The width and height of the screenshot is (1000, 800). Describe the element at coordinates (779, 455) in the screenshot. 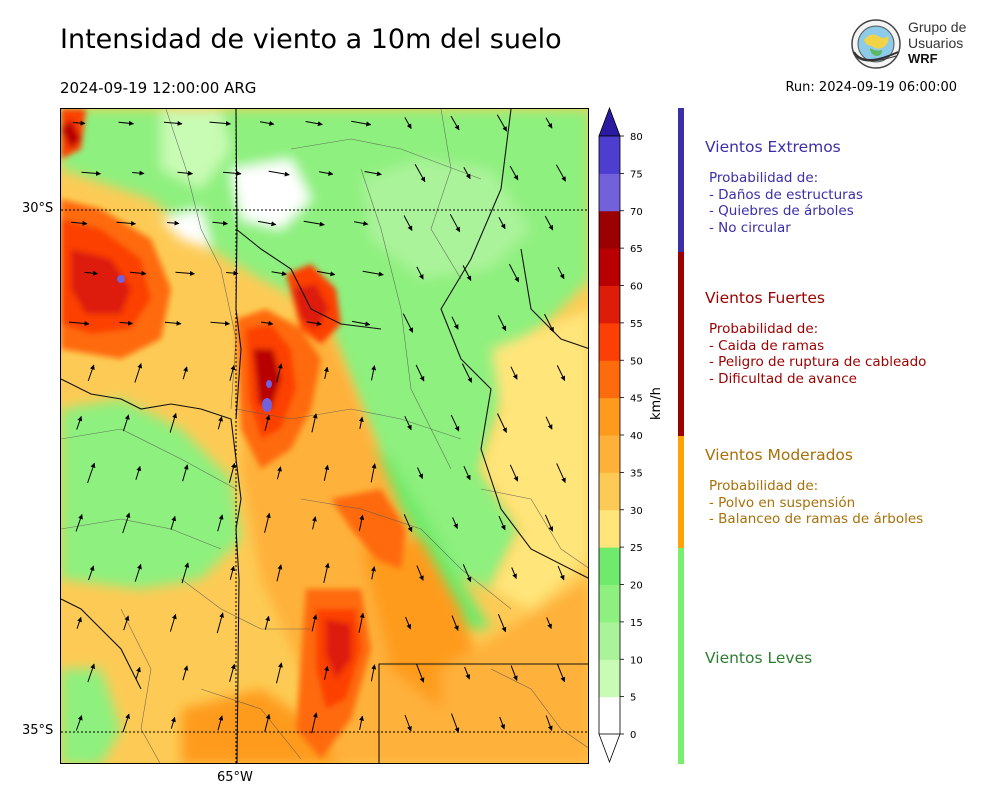

I see `category-title: Vientos Moderados` at that location.